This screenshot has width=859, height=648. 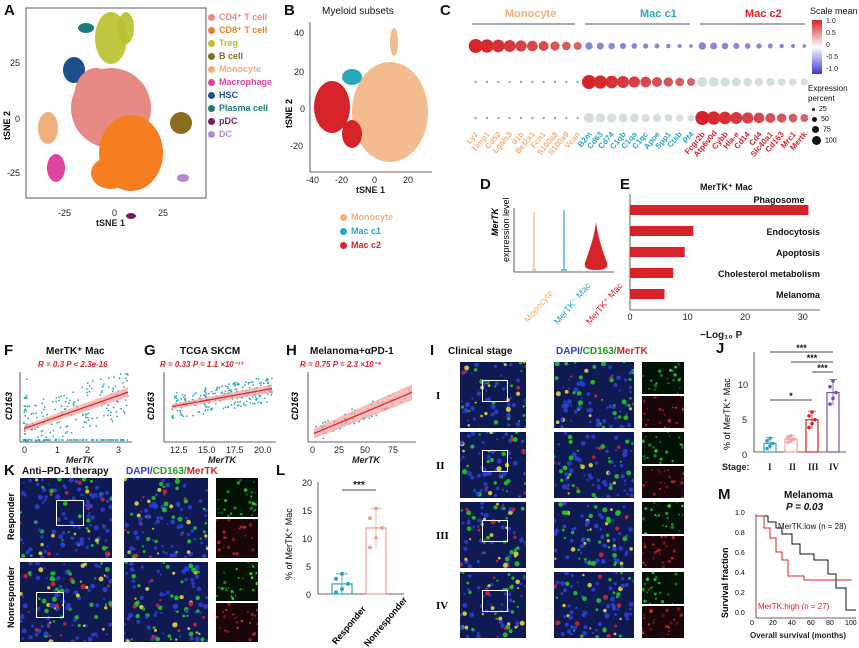 I want to click on panel-b-ytick-3: 0, so click(x=303, y=109).